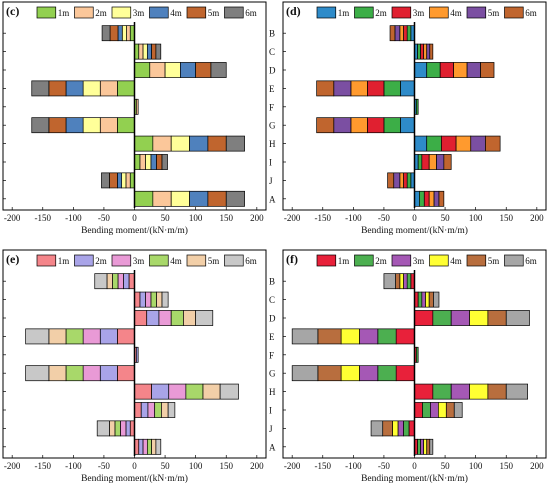 The image size is (550, 493). What do you see at coordinates (272, 199) in the screenshot?
I see `category-tick-label: A` at bounding box center [272, 199].